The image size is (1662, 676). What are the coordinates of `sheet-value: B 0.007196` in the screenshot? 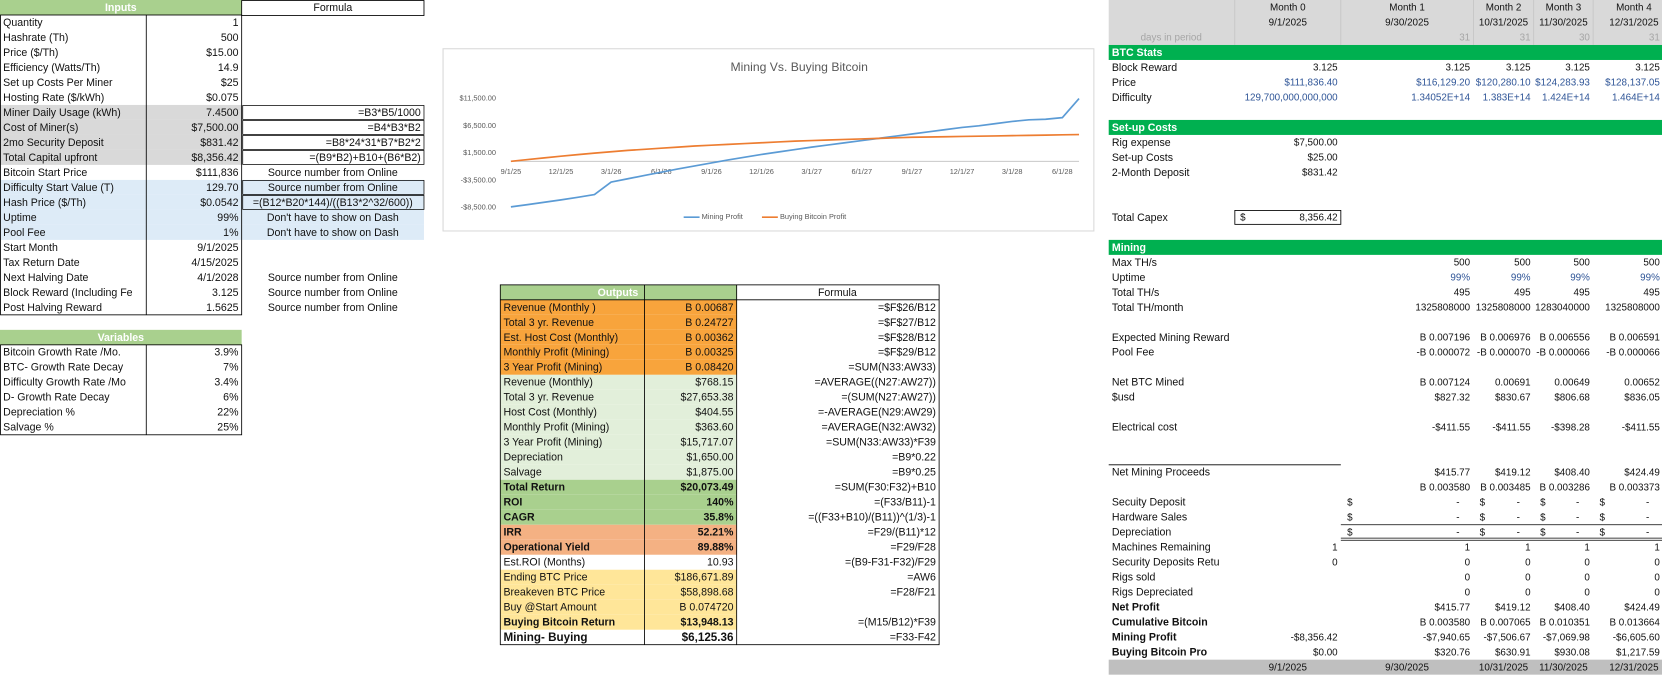 It's located at (1445, 338).